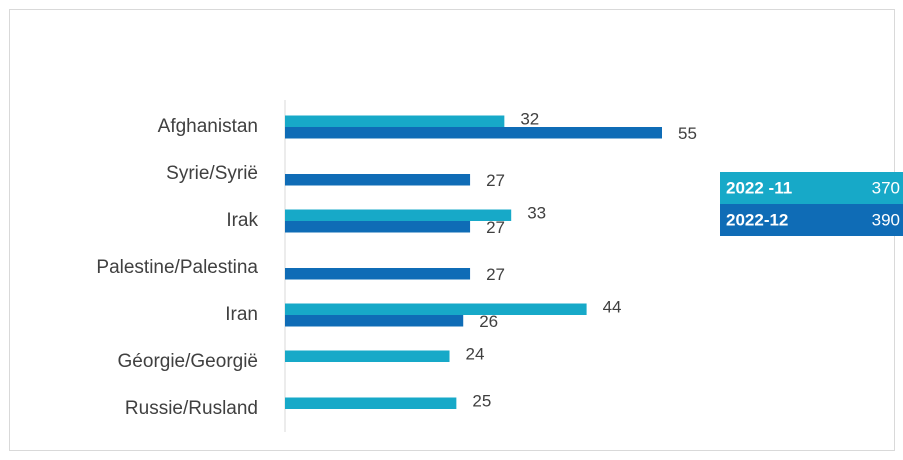 The height and width of the screenshot is (460, 903). Describe the element at coordinates (759, 187) in the screenshot. I see `legend-label: 2022 -11` at that location.